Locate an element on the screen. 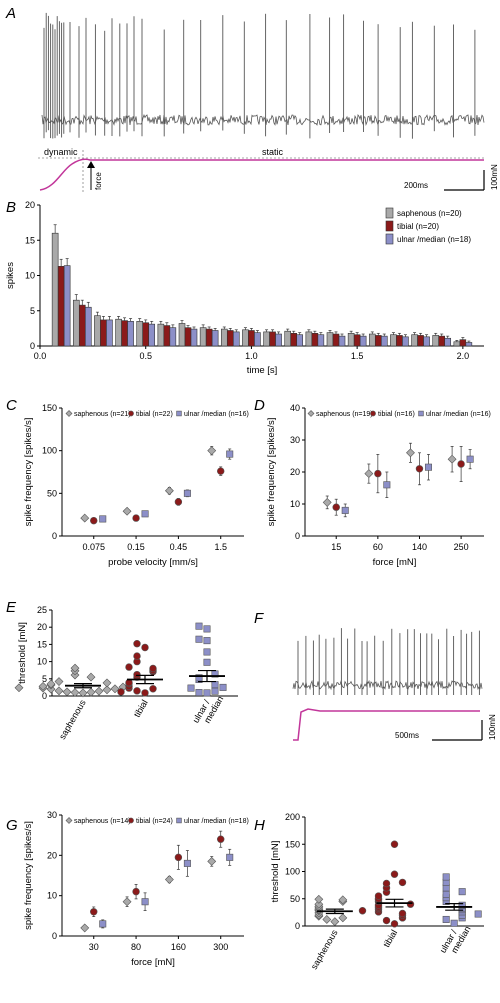 This screenshot has height=1003, width=500. panel-letter-h: H is located at coordinates (259, 825).